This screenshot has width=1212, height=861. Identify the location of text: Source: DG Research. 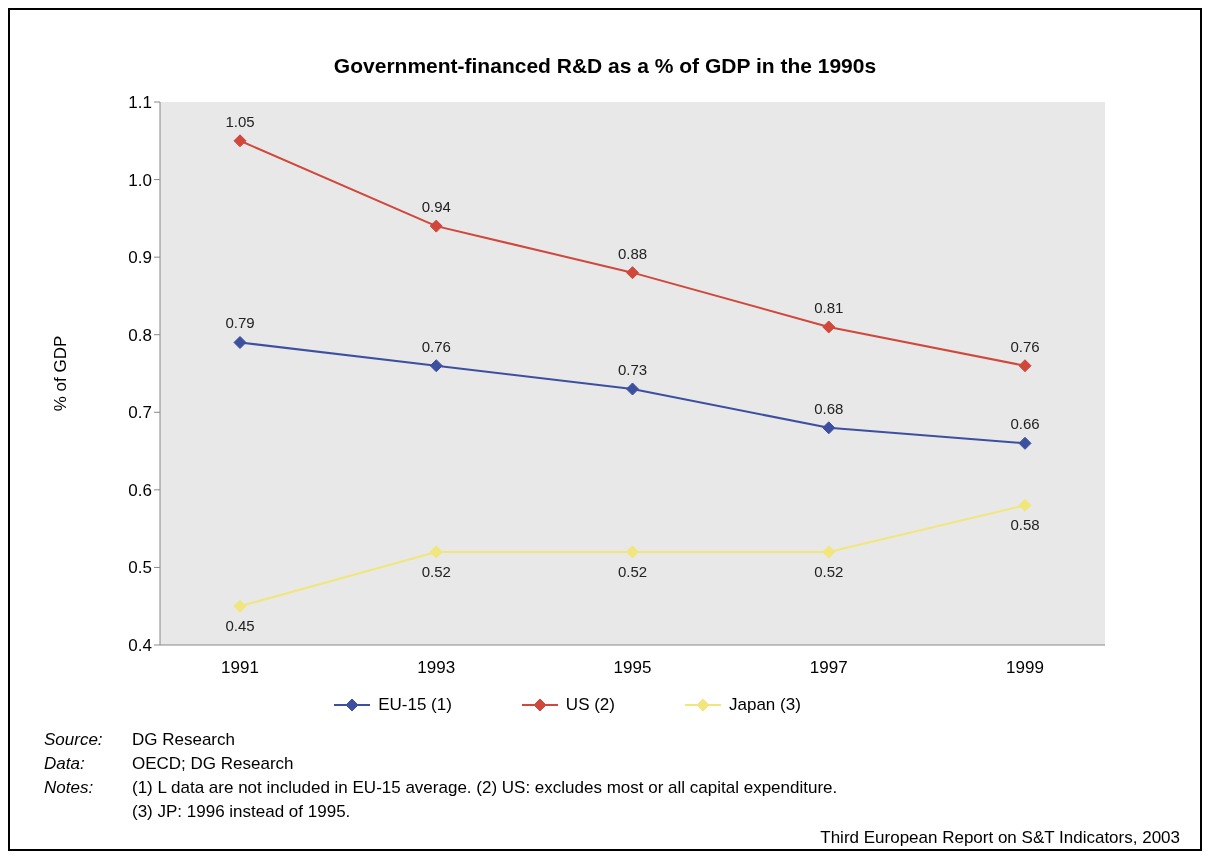
(139, 739).